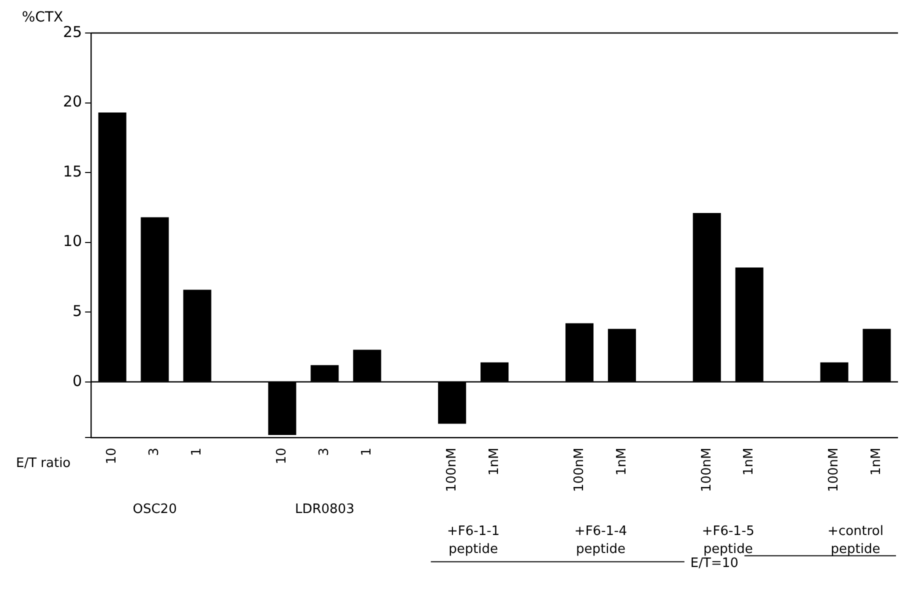 The image size is (906, 595). I want to click on text: +F6-1-4 peptide, so click(601, 541).